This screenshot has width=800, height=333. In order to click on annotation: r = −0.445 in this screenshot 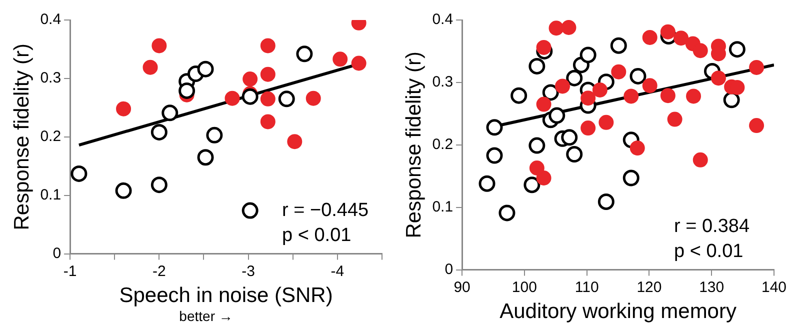, I will do `click(325, 210)`.